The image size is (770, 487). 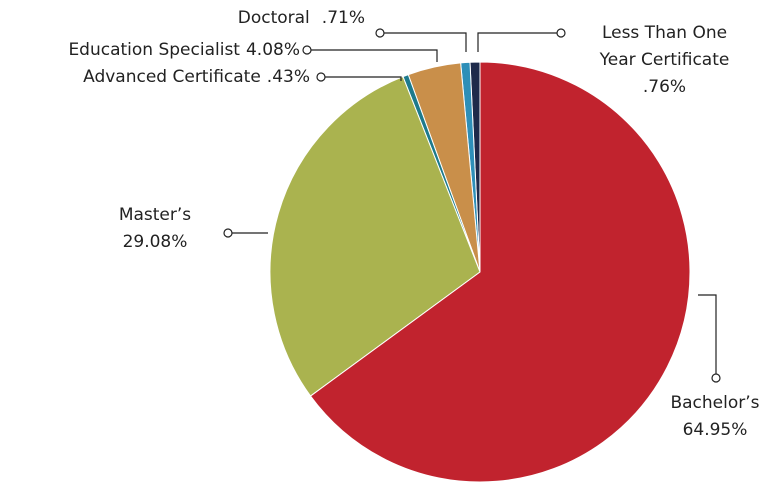 What do you see at coordinates (273, 18) in the screenshot?
I see `category-name: Doctoral` at bounding box center [273, 18].